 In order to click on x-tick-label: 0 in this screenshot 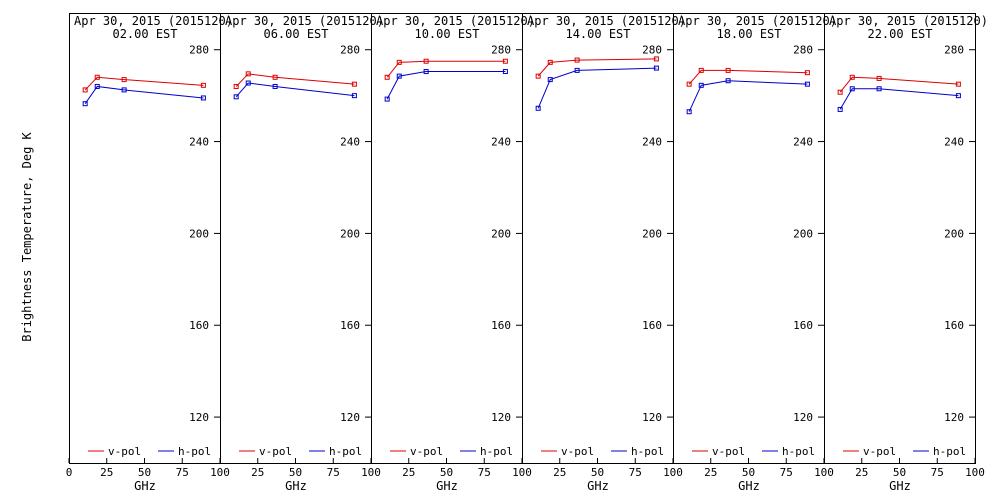, I will do `click(69, 472)`.